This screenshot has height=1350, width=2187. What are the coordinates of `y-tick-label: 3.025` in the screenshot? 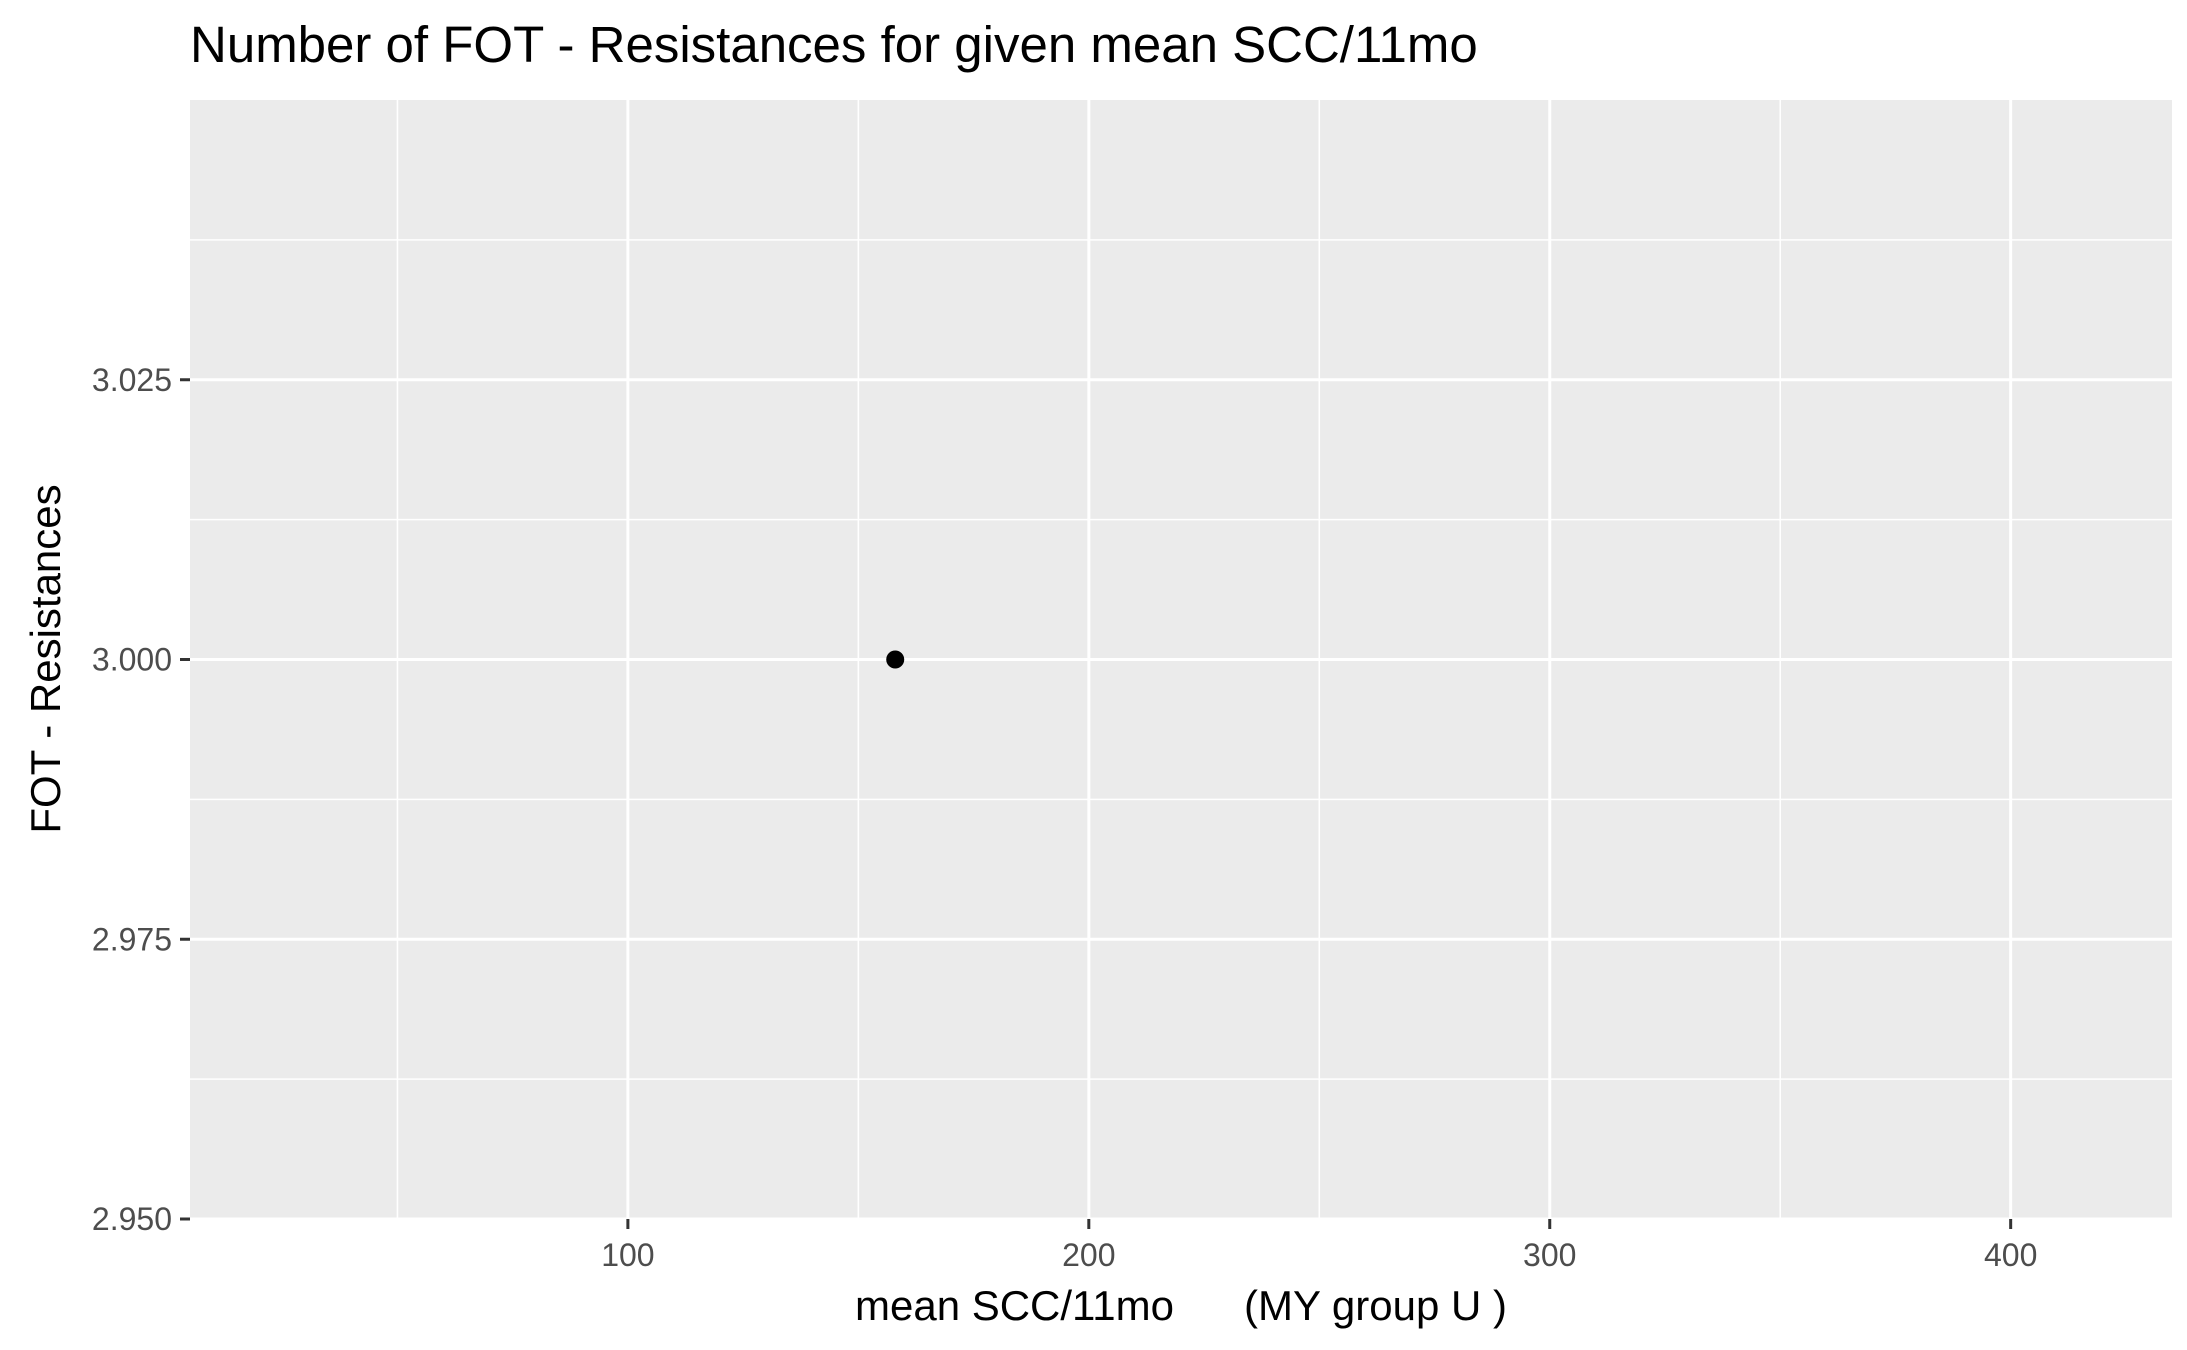 It's located at (132, 380).